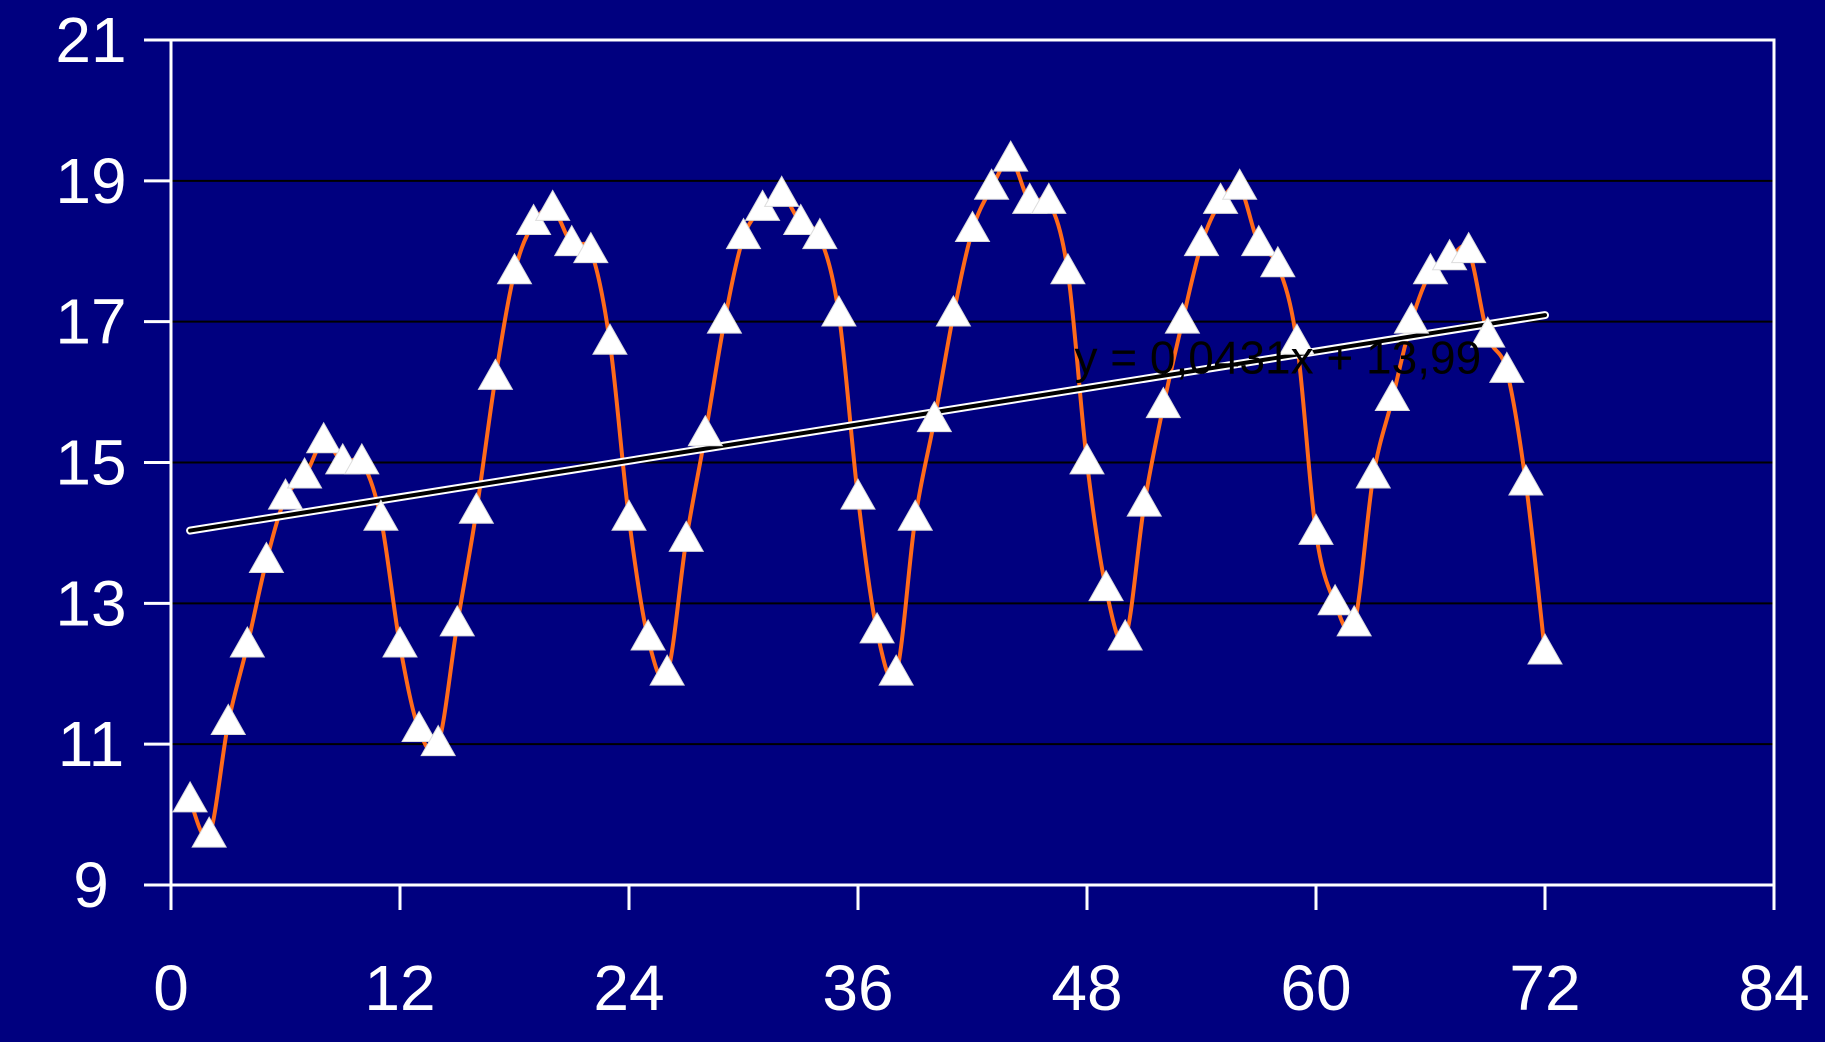  I want to click on x-tick-label-0: 0, so click(171, 988).